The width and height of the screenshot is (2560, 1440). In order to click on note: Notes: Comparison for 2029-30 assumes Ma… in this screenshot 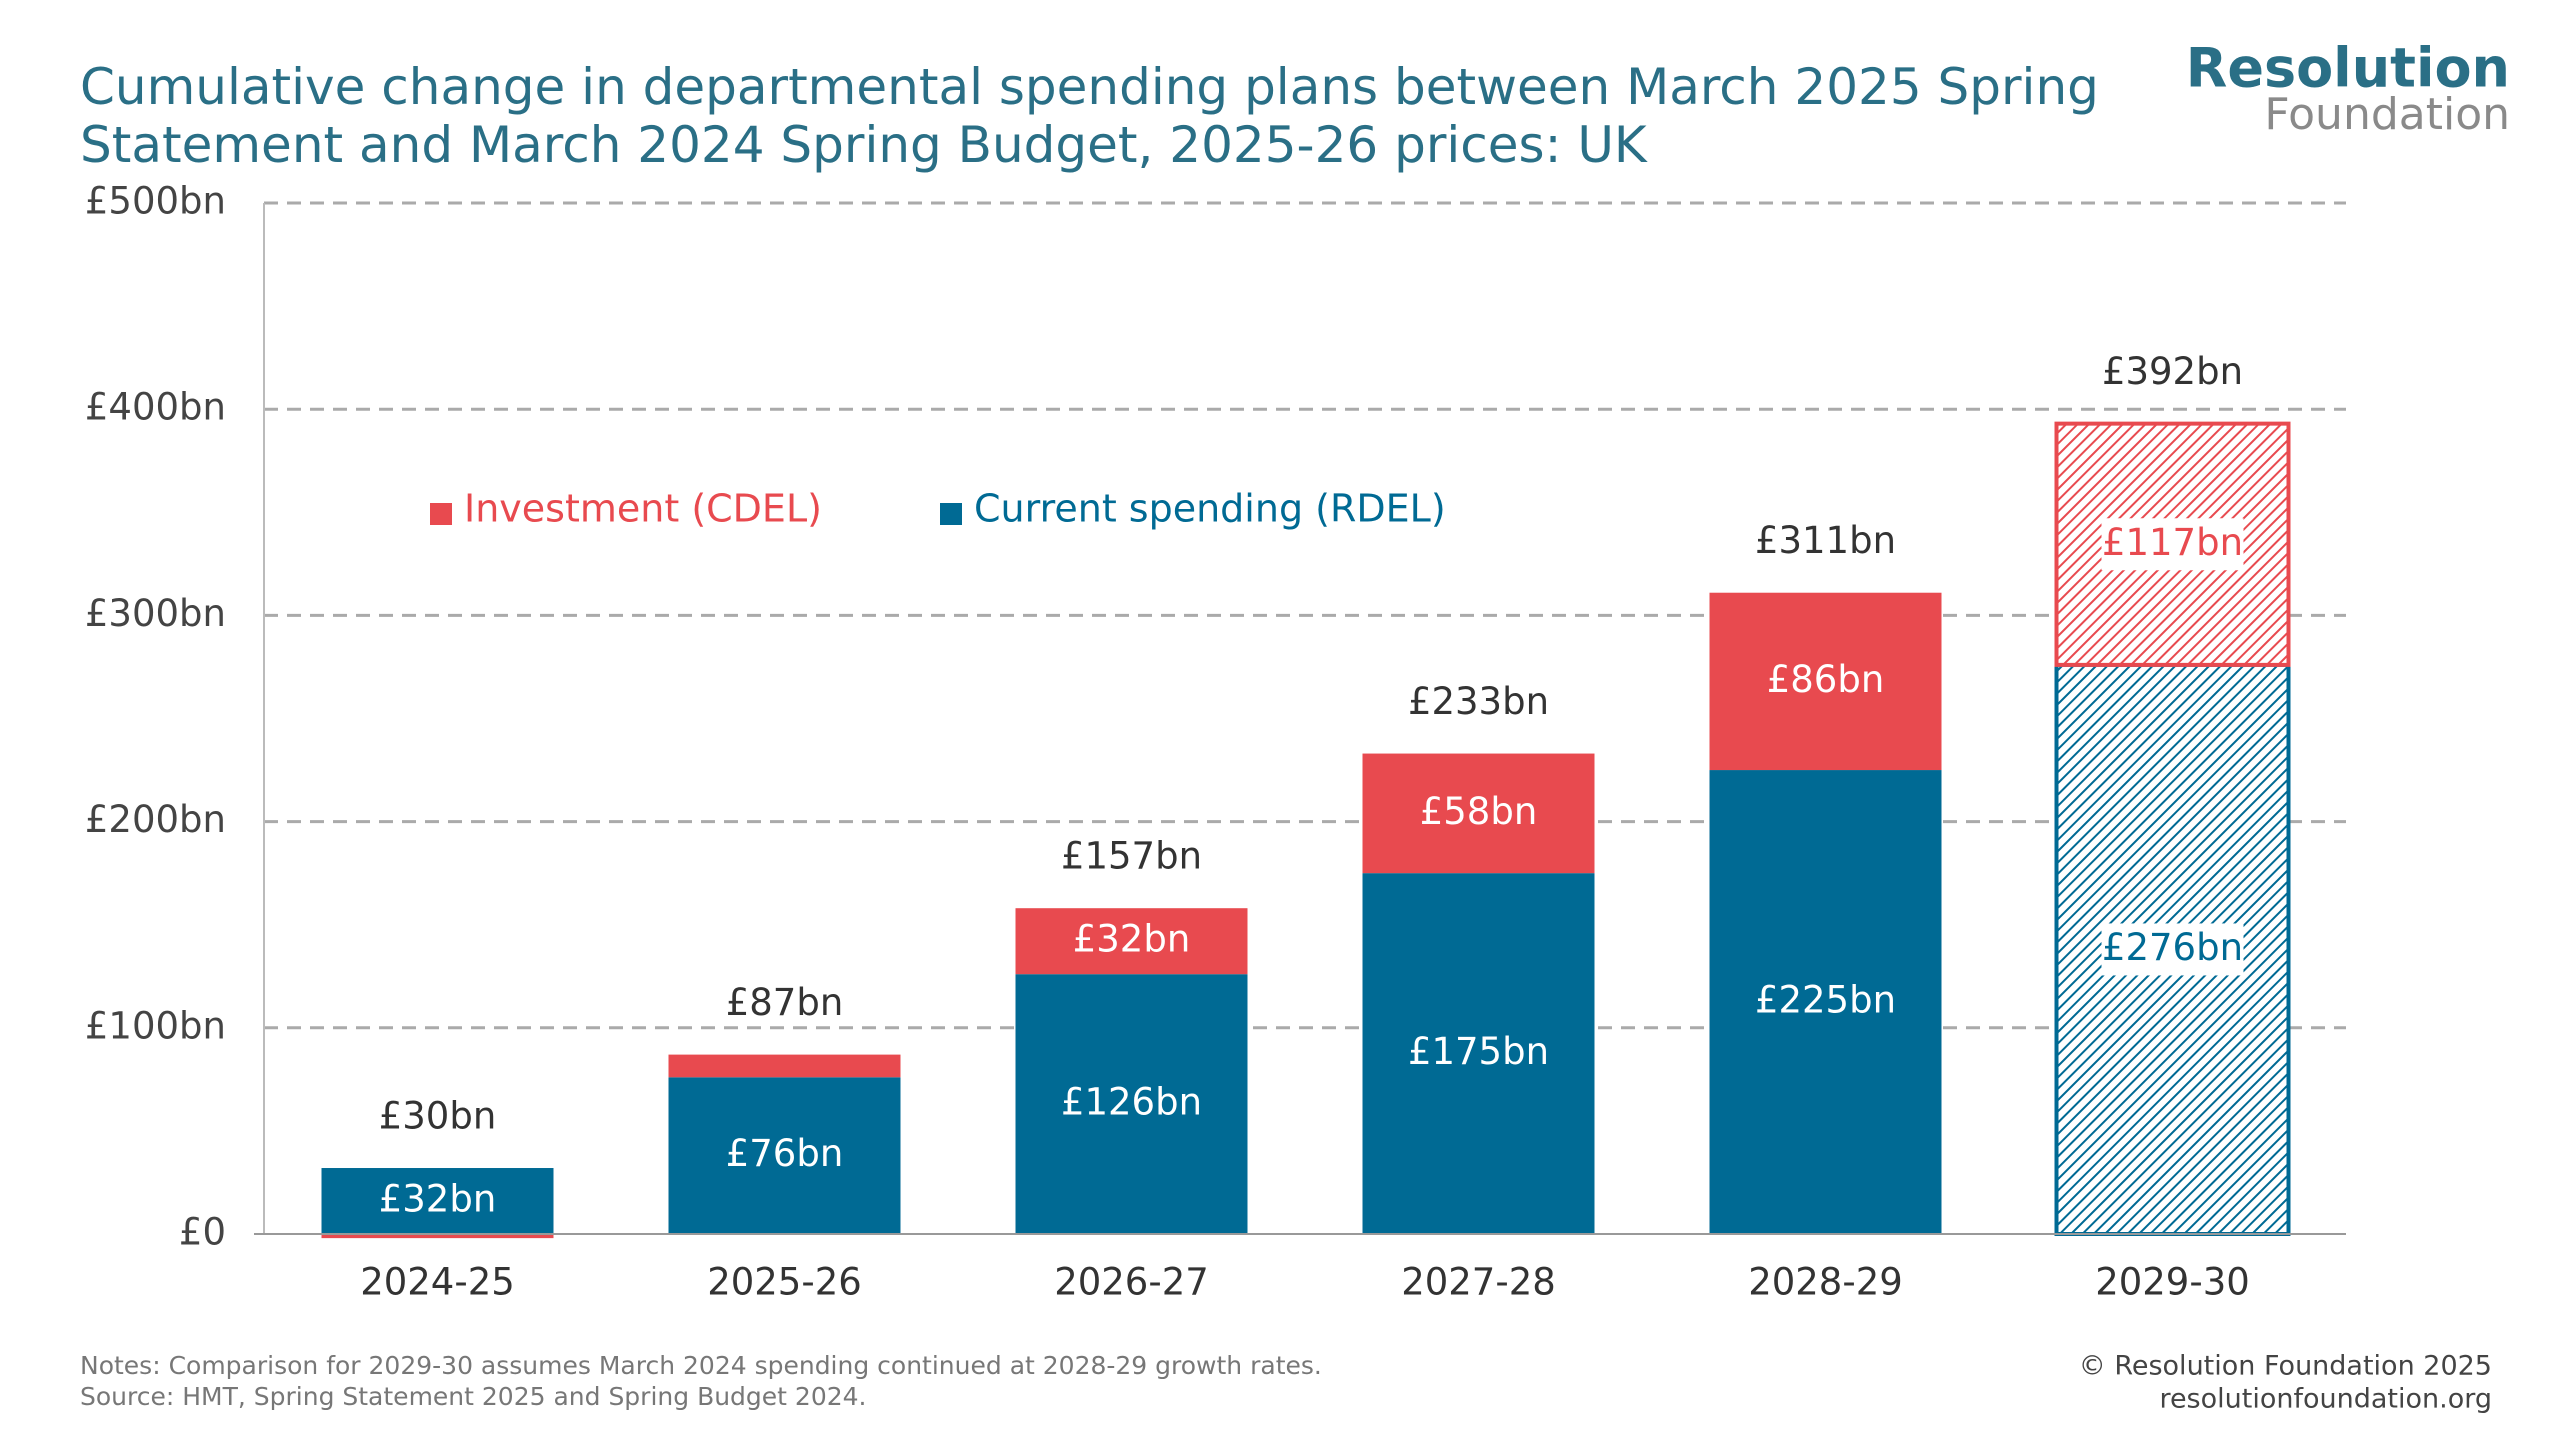, I will do `click(701, 1365)`.